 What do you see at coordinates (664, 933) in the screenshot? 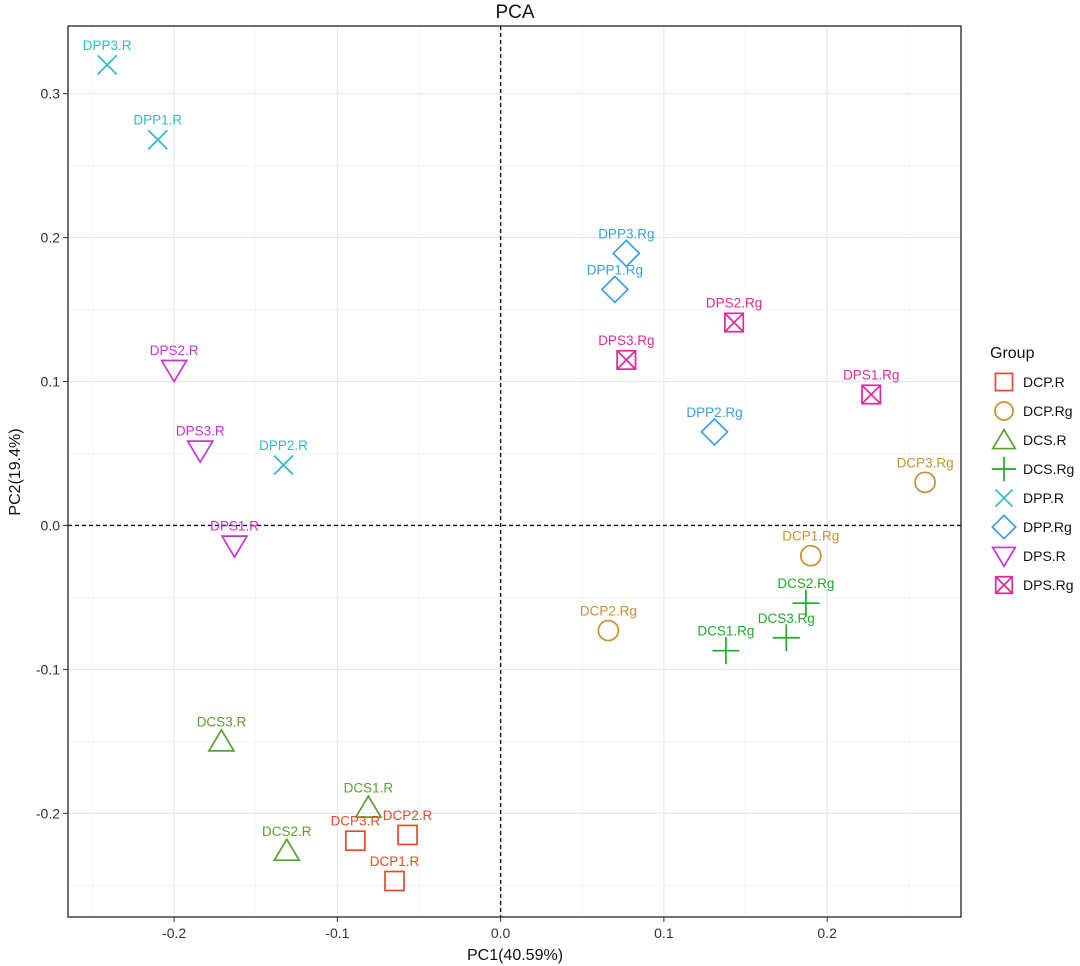
I see `x-tick-label: 0.1` at bounding box center [664, 933].